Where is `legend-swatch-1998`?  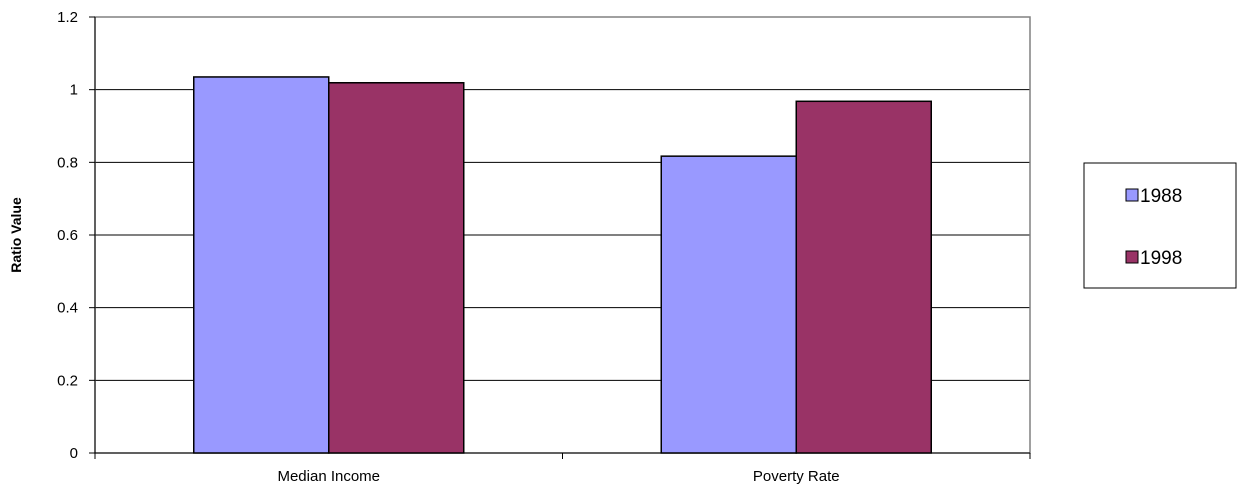
legend-swatch-1998 is located at coordinates (1132, 257).